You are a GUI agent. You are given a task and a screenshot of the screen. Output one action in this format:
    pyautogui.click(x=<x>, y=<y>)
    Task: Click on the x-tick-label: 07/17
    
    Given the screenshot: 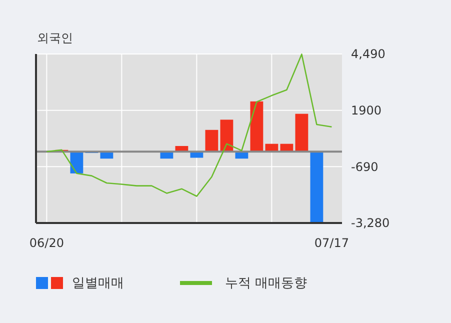 What is the action you would take?
    pyautogui.click(x=331, y=243)
    